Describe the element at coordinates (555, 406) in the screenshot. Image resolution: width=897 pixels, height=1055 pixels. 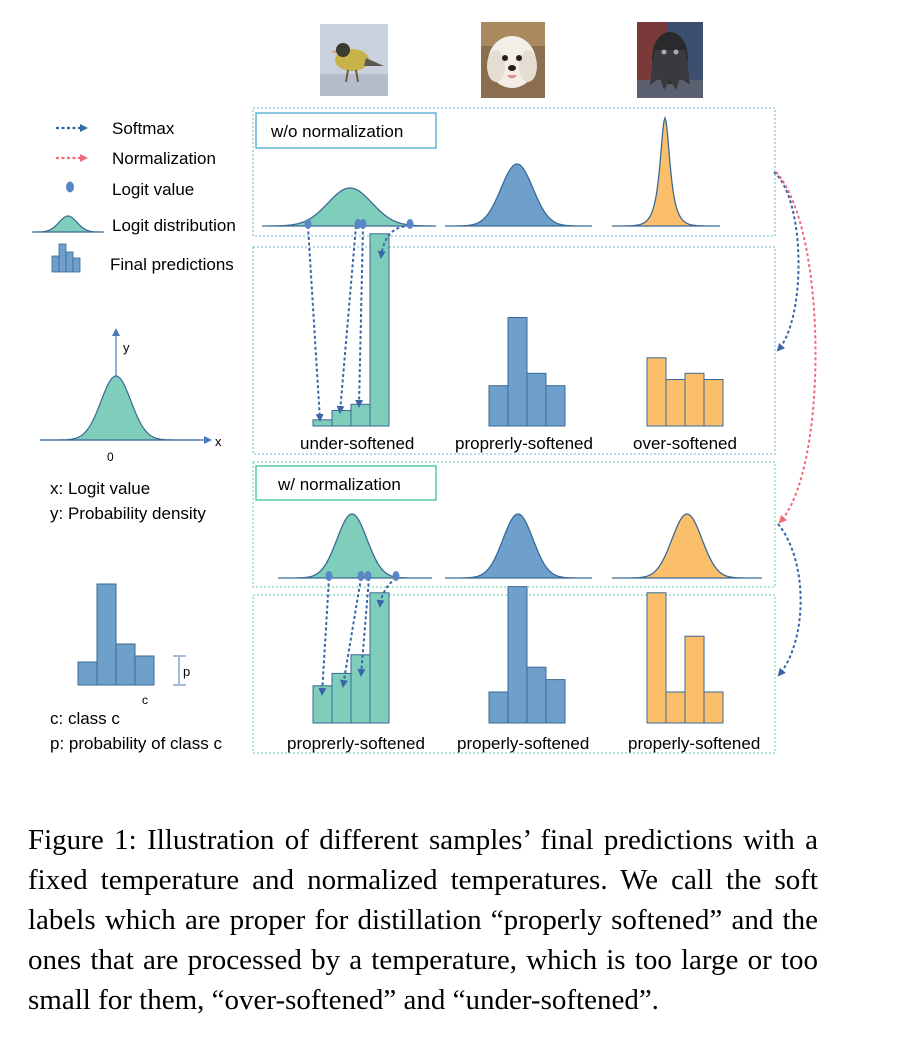
I see `top-group2-bar4` at that location.